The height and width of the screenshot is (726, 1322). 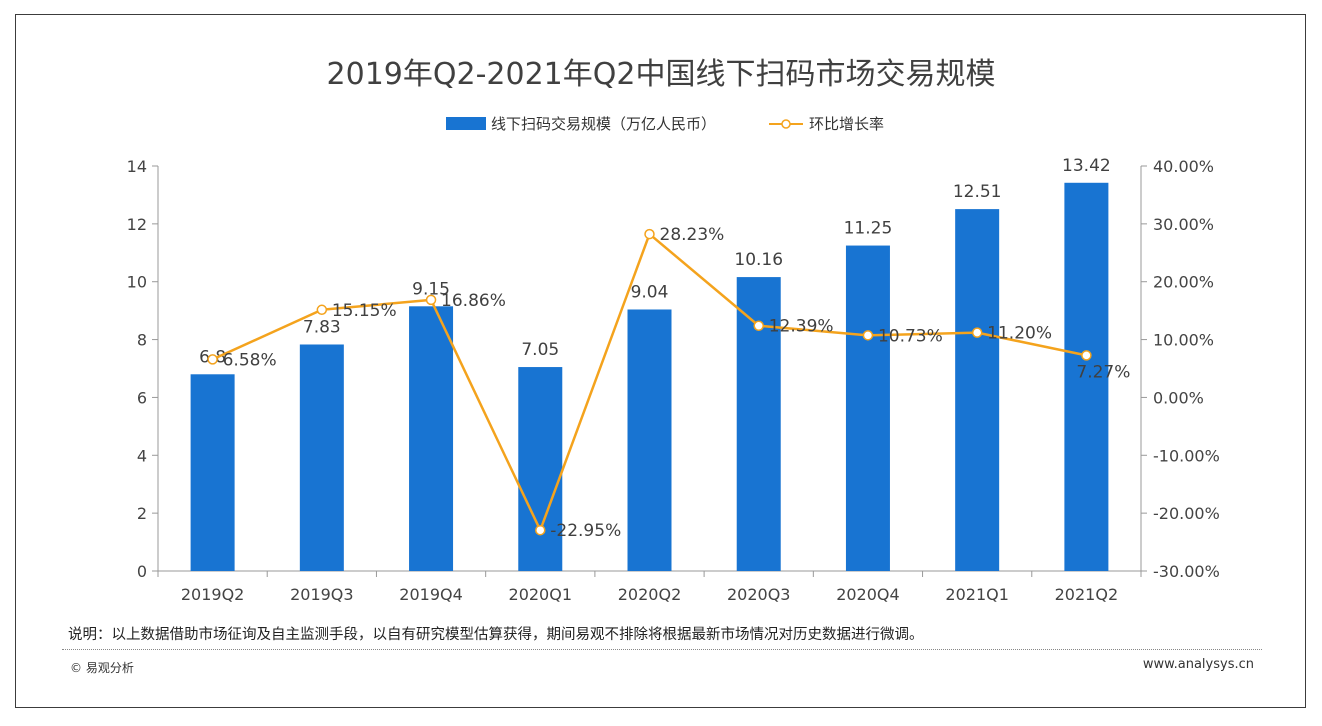 What do you see at coordinates (846, 124) in the screenshot?
I see `legend-line-label: 环比增长率` at bounding box center [846, 124].